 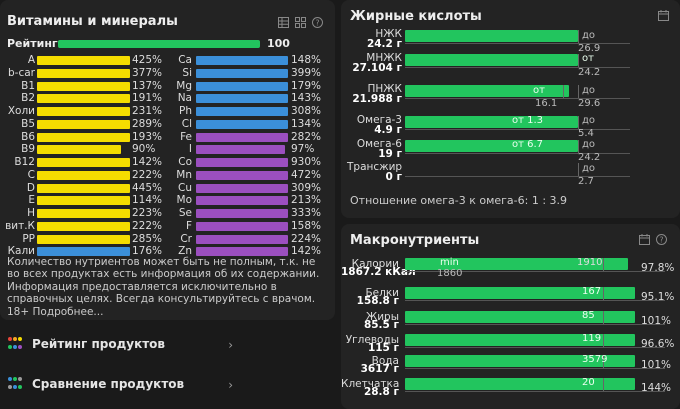 I want to click on mineral-label: Si, so click(x=187, y=72).